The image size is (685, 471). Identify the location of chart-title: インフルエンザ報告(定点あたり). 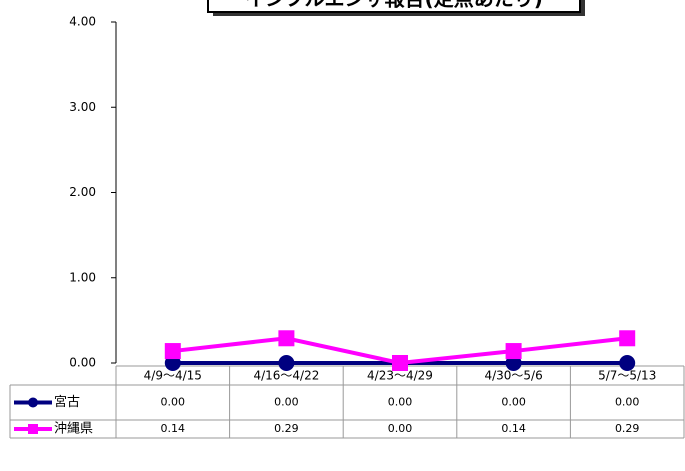
(394, 5).